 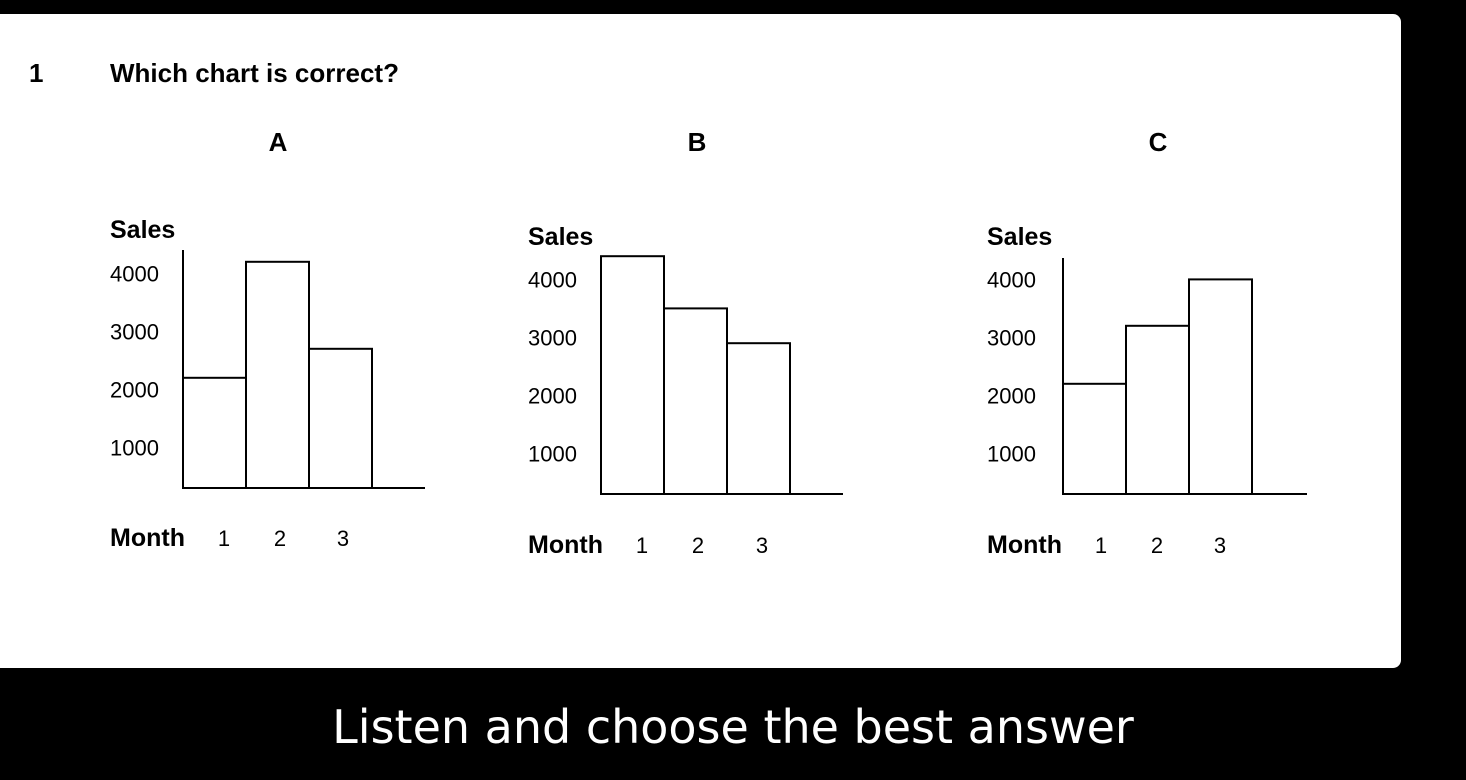 I want to click on chart-title: A, so click(x=278, y=142).